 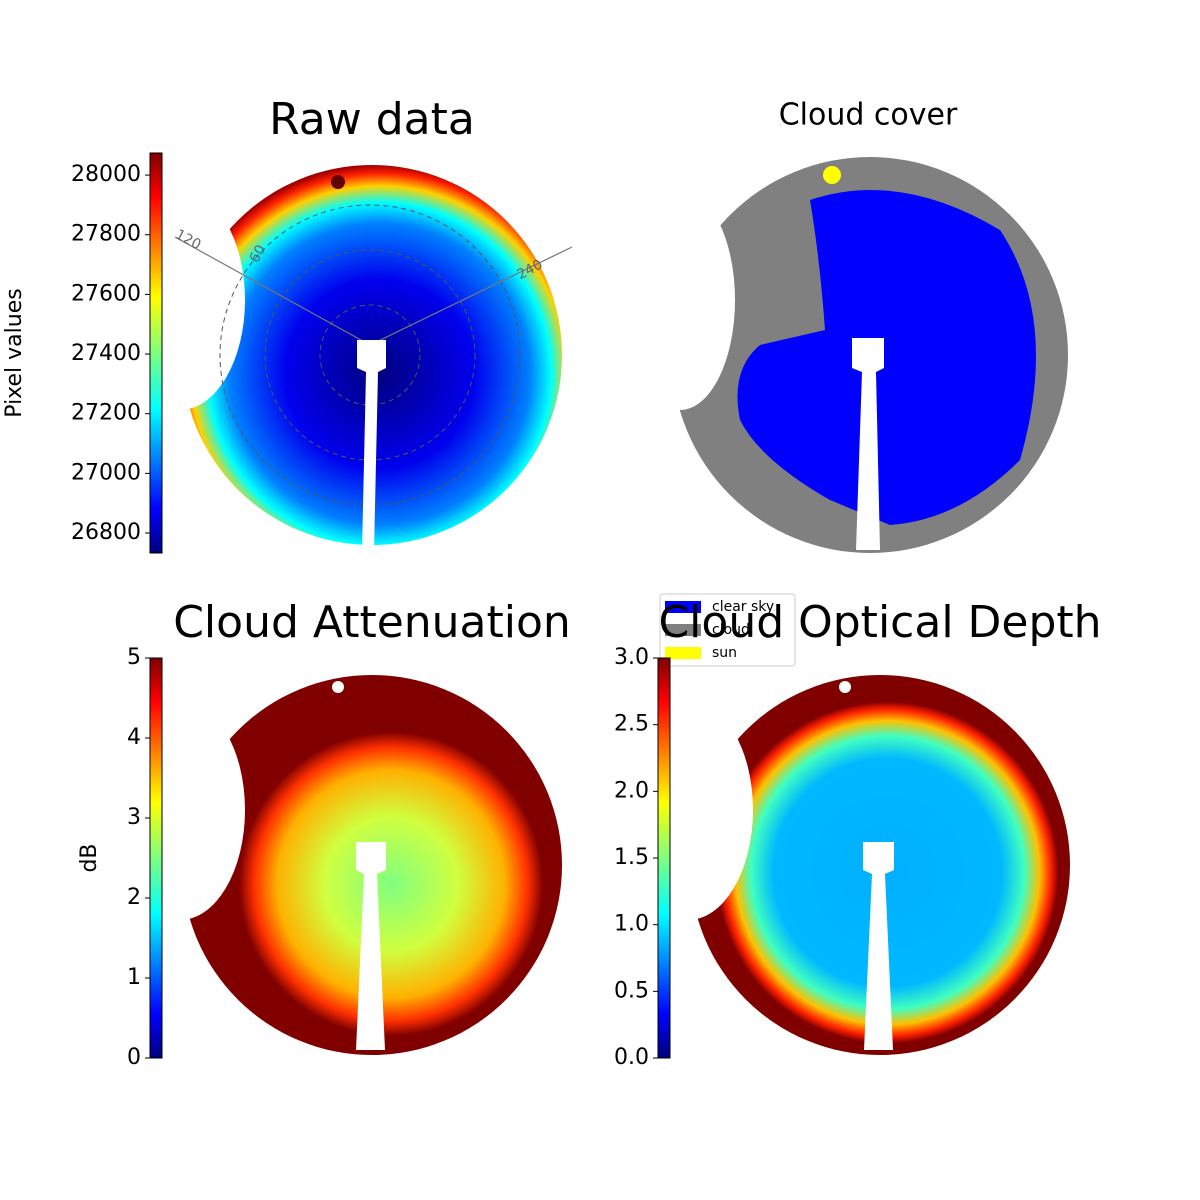 What do you see at coordinates (134, 897) in the screenshot?
I see `tick-label: 2` at bounding box center [134, 897].